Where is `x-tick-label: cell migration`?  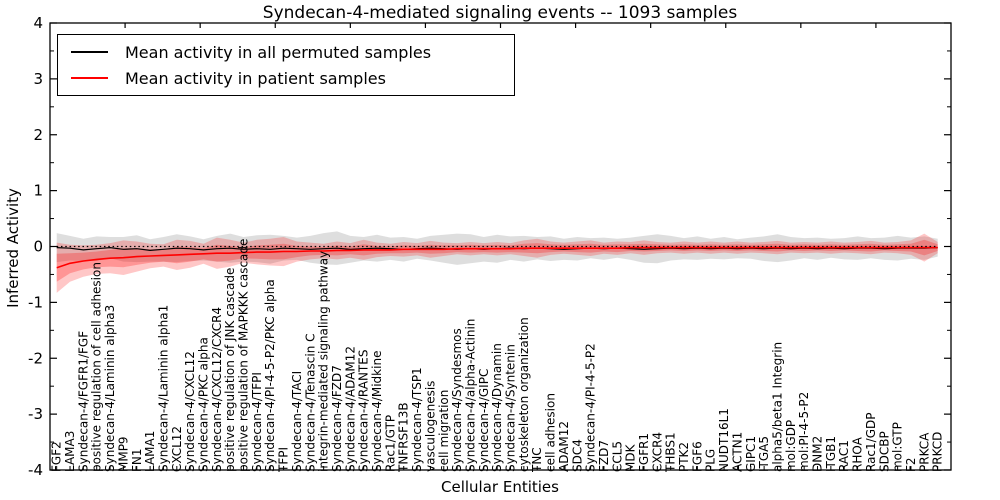
x-tick-label: cell migration is located at coordinates (444, 431).